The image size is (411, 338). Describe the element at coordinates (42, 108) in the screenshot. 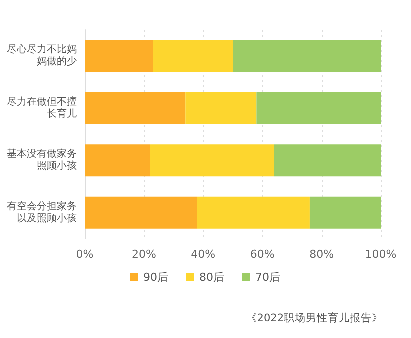

I see `y-tick-label: 尽力在做但不擅长育儿` at that location.